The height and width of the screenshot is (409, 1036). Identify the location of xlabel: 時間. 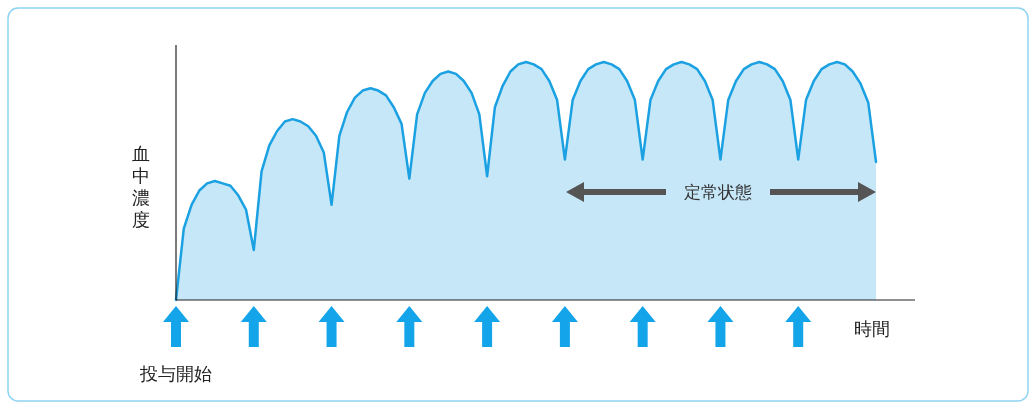
(872, 328).